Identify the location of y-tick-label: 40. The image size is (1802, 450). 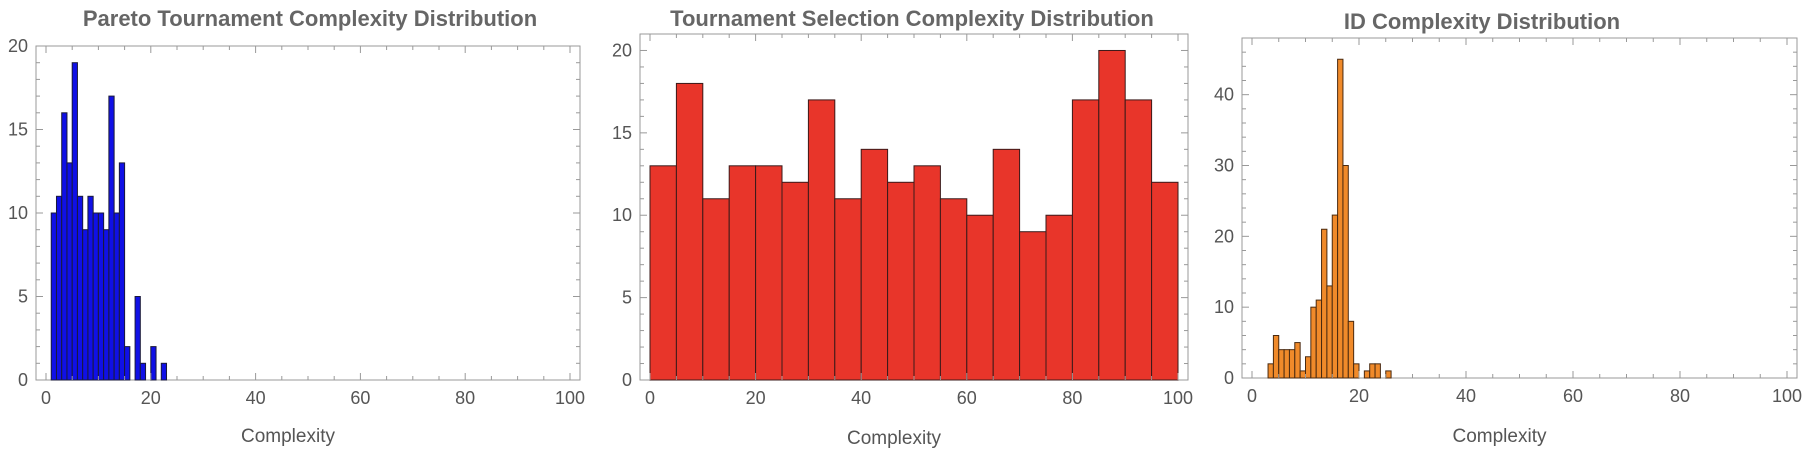
(1224, 95).